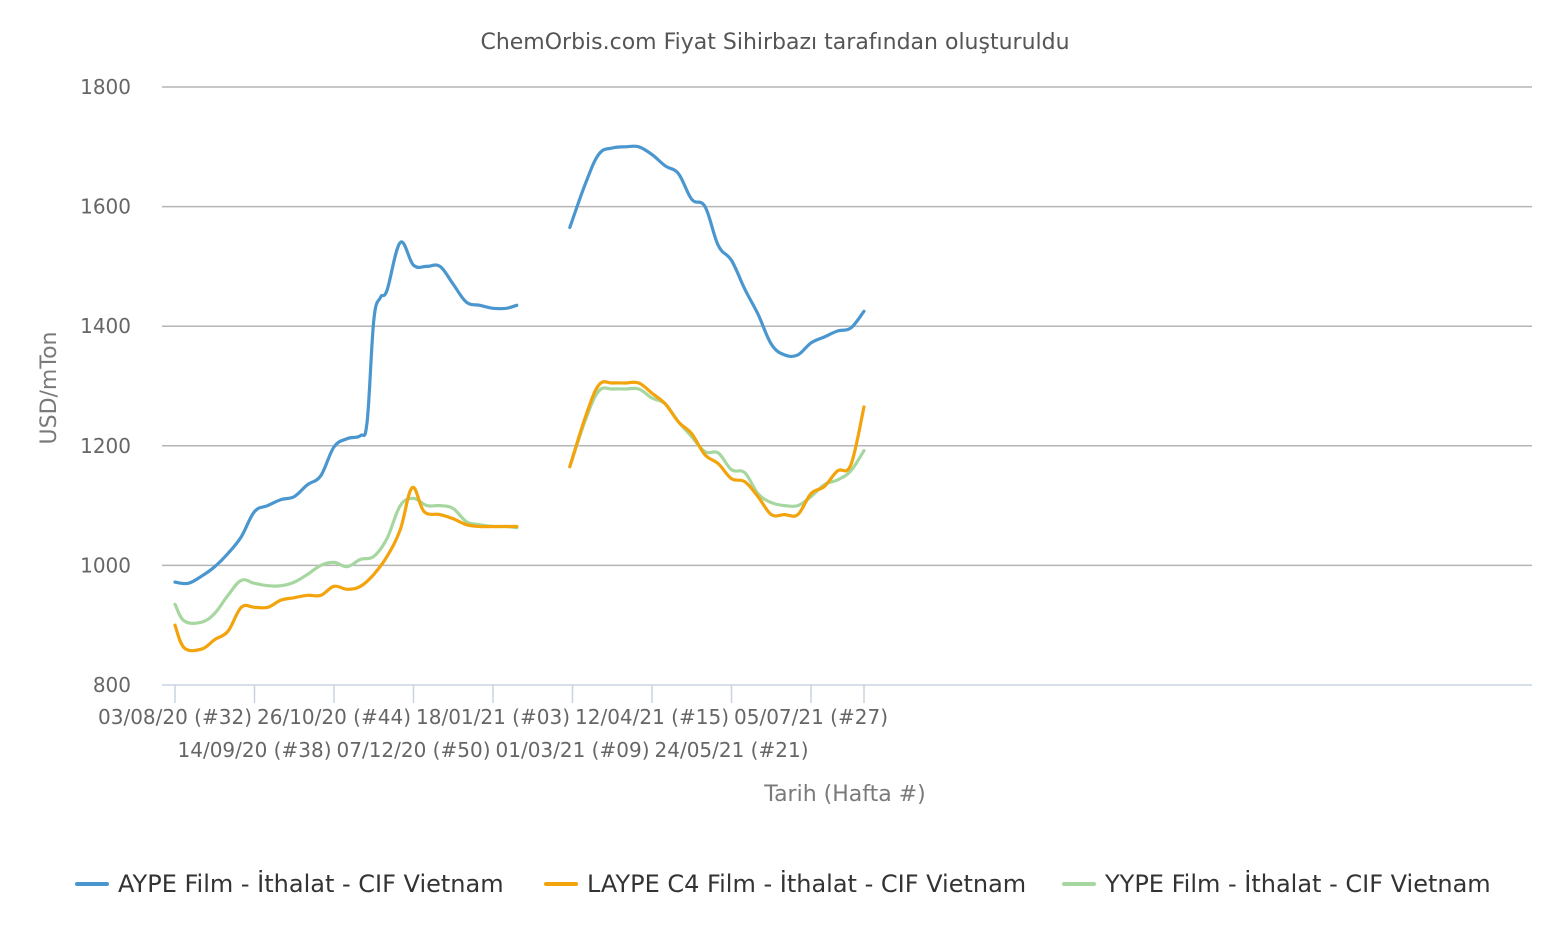 The width and height of the screenshot is (1552, 934). What do you see at coordinates (105, 446) in the screenshot?
I see `y-tick-label: 1200` at bounding box center [105, 446].